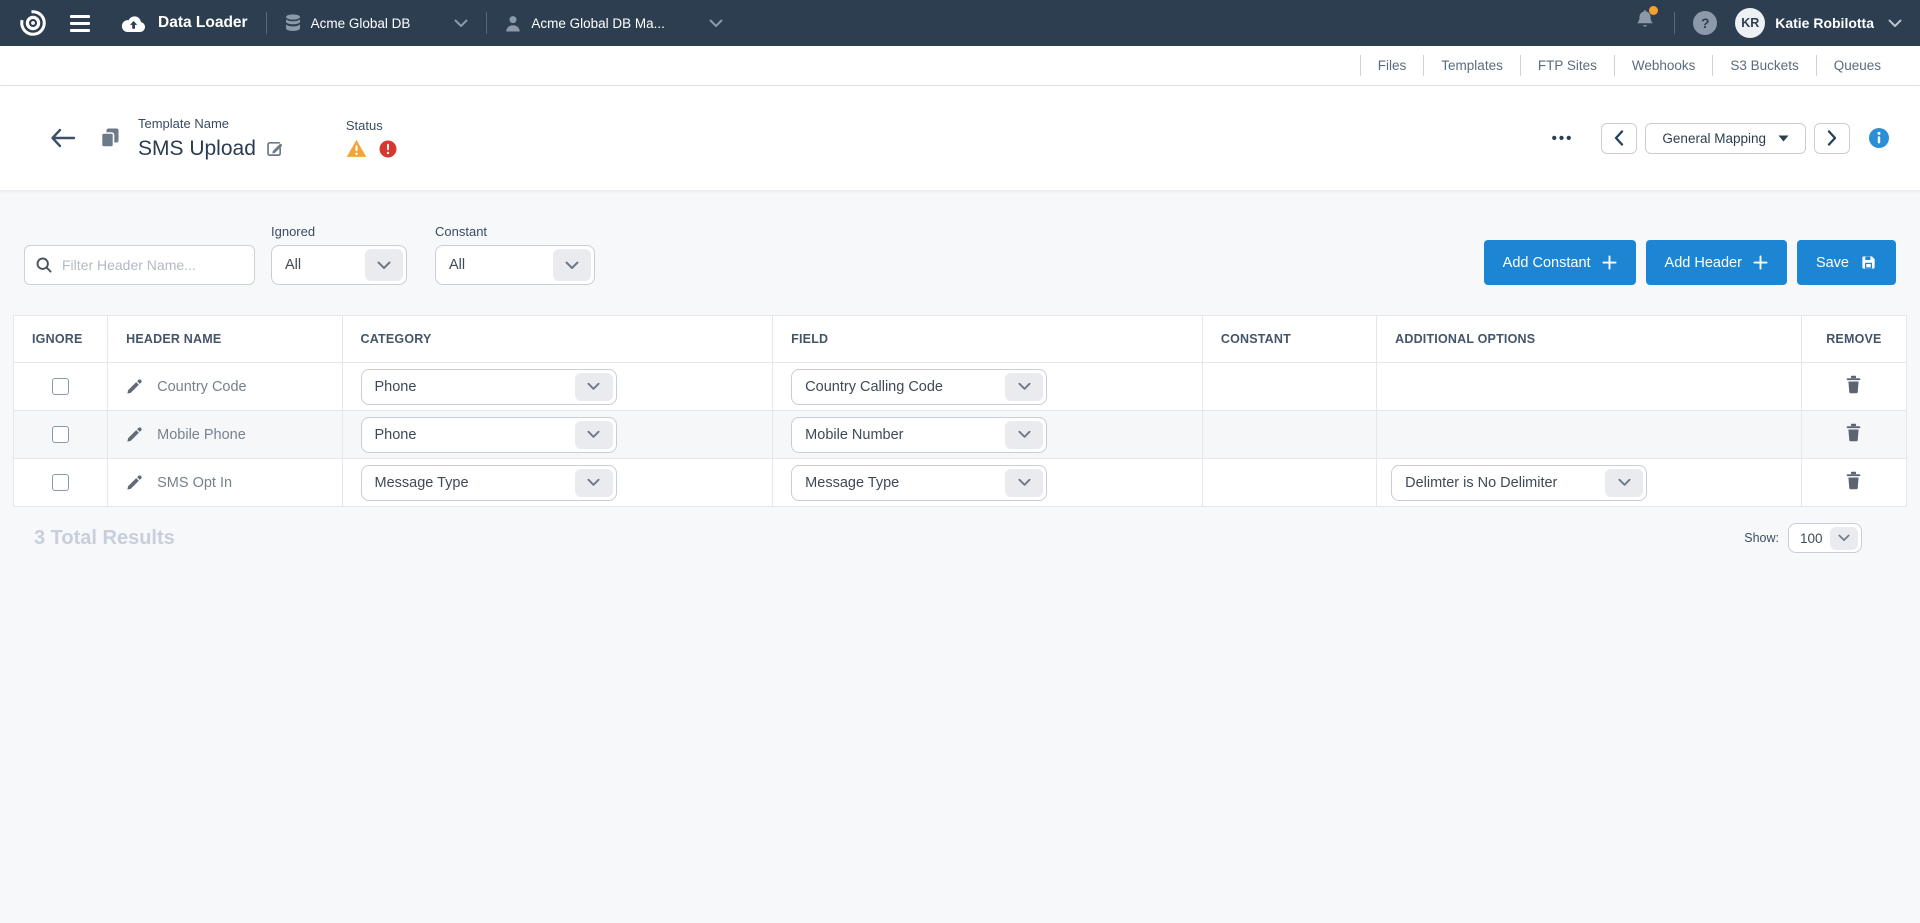 The width and height of the screenshot is (1920, 923). What do you see at coordinates (1763, 65) in the screenshot?
I see `nav-item-s3-buckets: S3 Buckets` at bounding box center [1763, 65].